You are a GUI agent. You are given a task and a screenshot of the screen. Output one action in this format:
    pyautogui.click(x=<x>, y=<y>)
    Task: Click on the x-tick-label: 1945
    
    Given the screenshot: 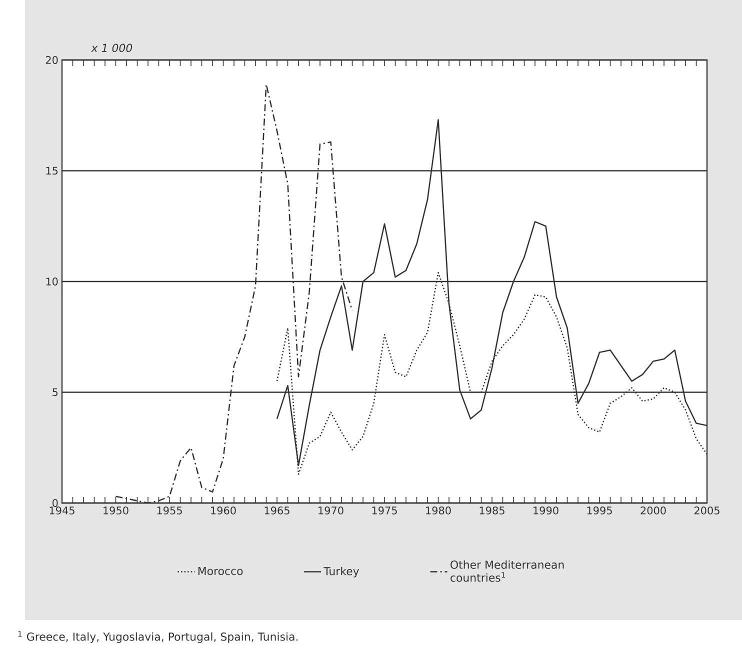 What is the action you would take?
    pyautogui.click(x=62, y=510)
    